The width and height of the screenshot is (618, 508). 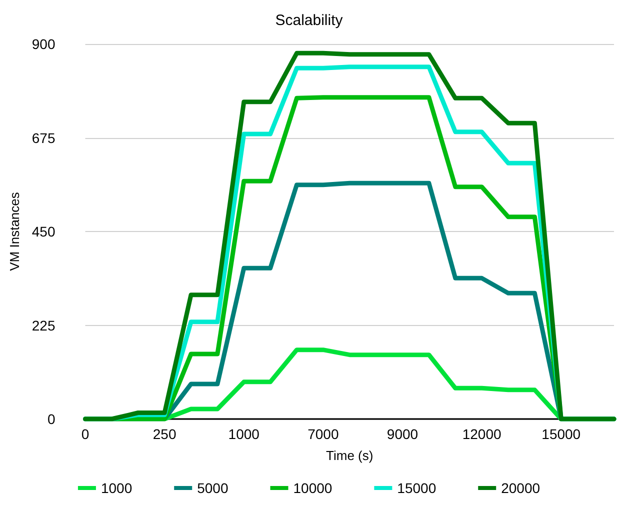 I want to click on legend-label: 20000, so click(x=520, y=488).